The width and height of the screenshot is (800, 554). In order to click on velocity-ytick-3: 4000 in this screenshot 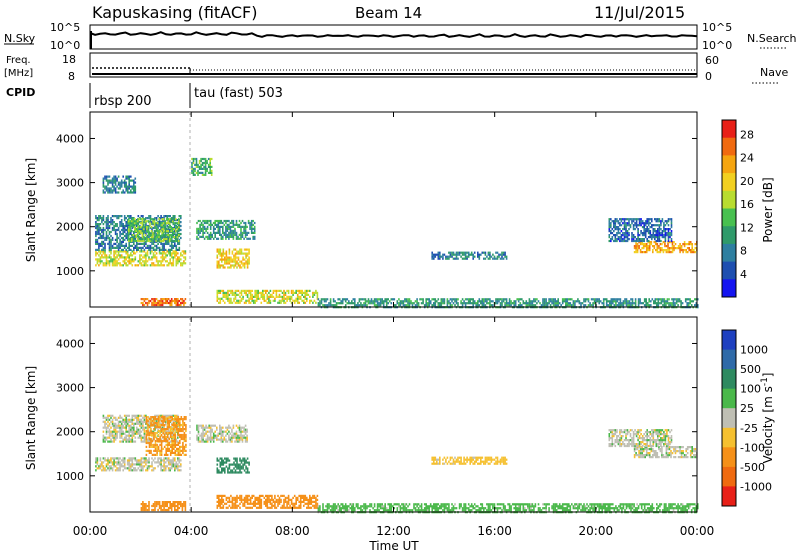, I will do `click(70, 343)`.